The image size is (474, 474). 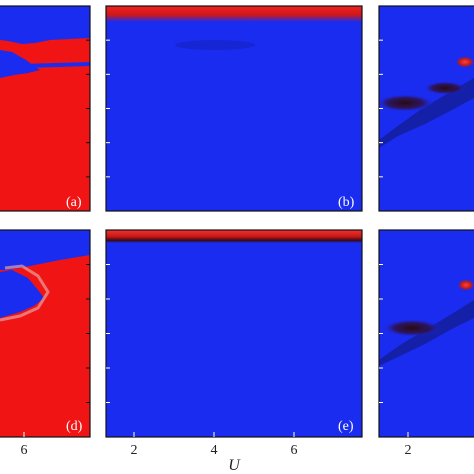 I want to click on panel-c-dark-blob, so click(x=407, y=103).